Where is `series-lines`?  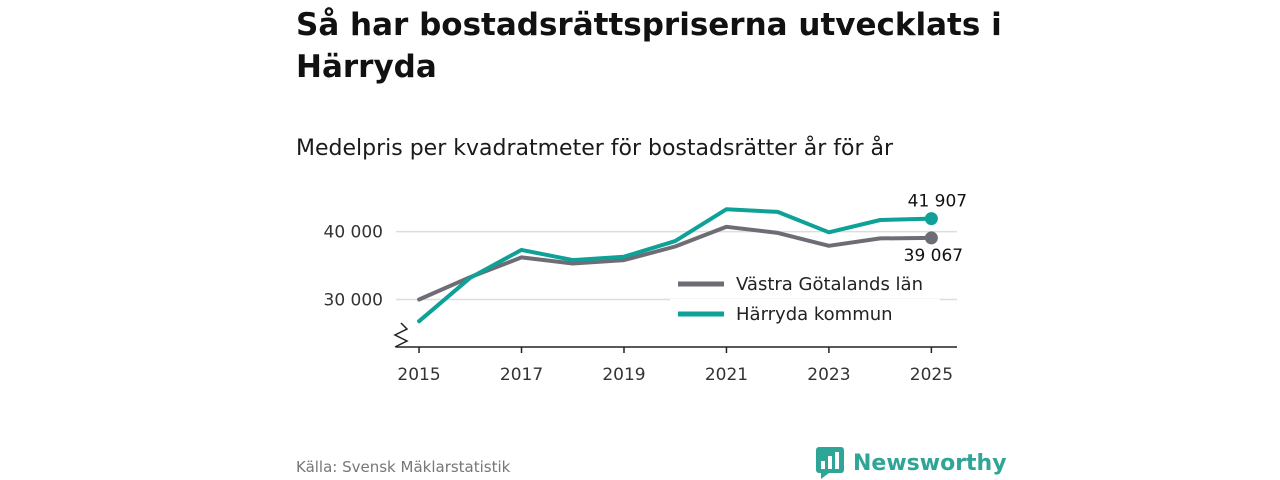 series-lines is located at coordinates (677, 265).